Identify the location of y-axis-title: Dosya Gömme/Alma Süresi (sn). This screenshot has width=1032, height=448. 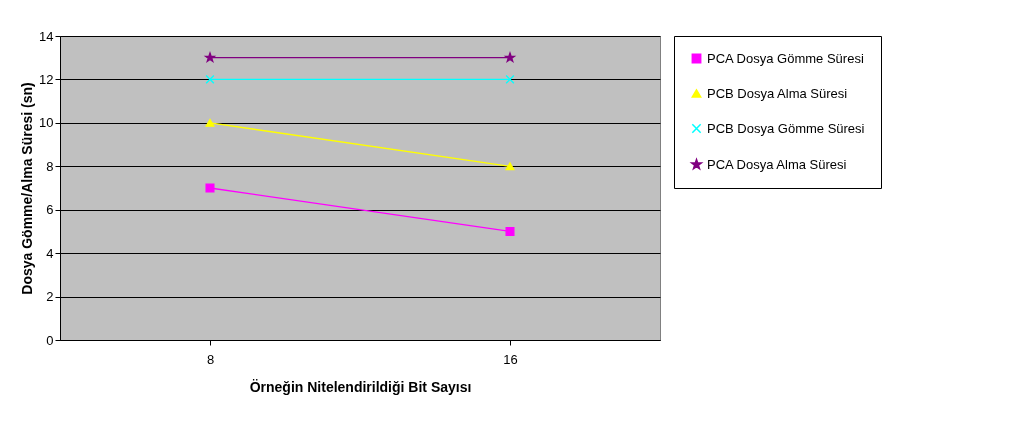
(27, 188).